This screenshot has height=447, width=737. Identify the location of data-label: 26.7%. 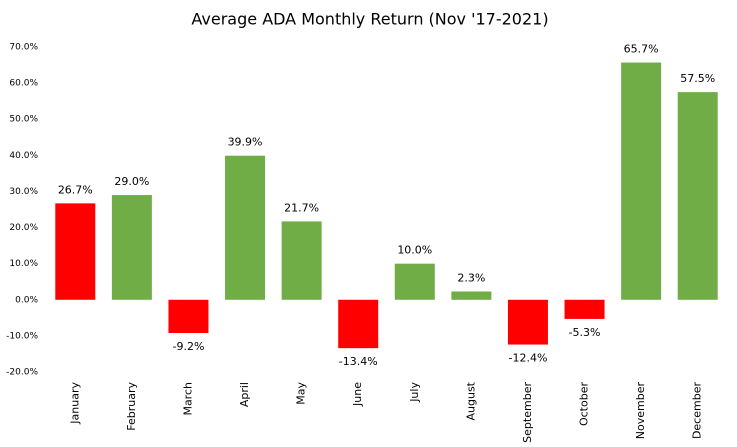
(75, 189).